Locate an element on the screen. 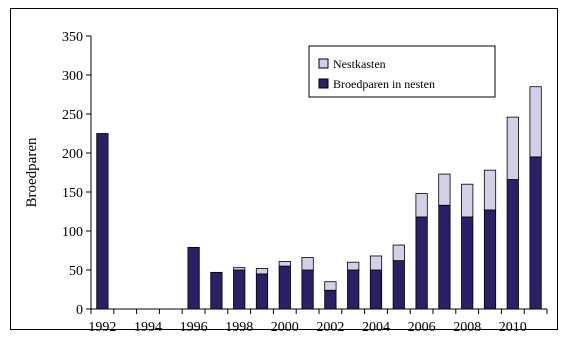 The image size is (570, 345). y-tick-label: 150 is located at coordinates (72, 193).